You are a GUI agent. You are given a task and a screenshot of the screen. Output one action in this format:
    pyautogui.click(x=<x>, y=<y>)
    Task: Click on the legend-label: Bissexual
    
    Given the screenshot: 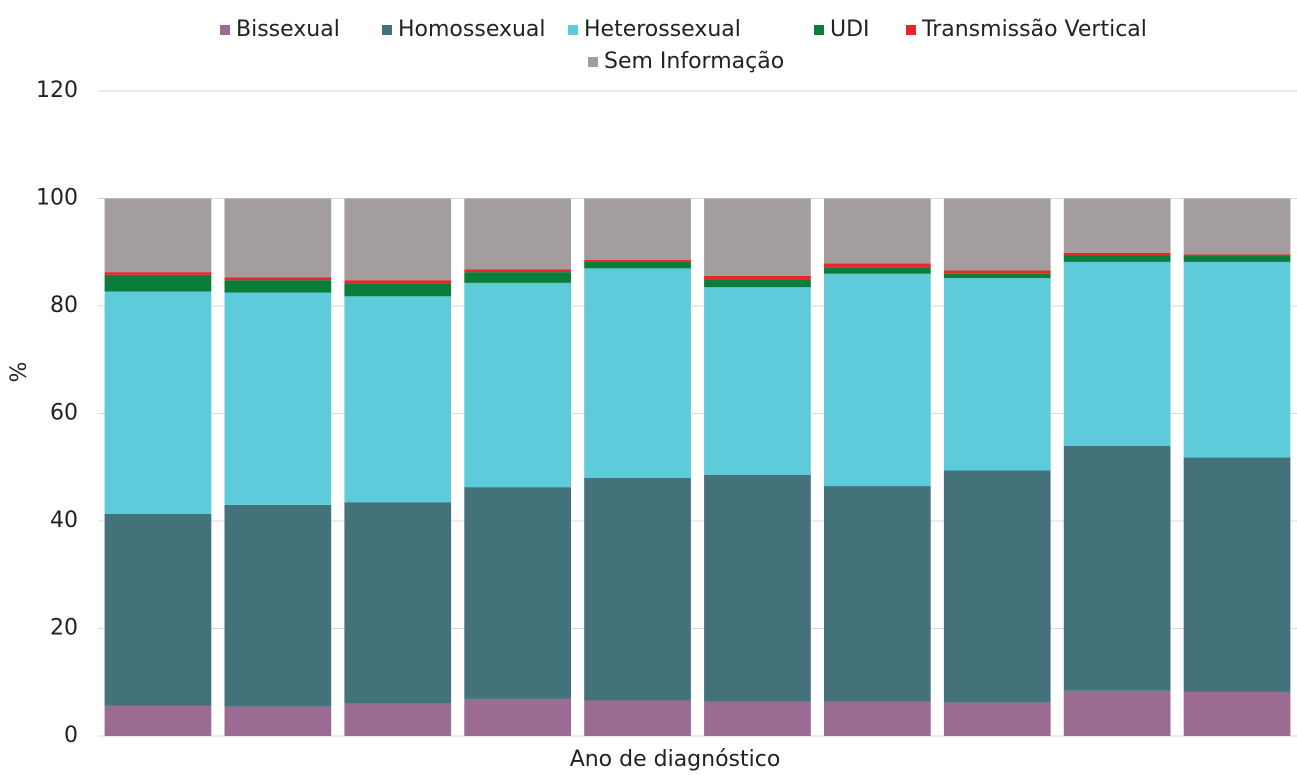 What is the action you would take?
    pyautogui.click(x=288, y=29)
    